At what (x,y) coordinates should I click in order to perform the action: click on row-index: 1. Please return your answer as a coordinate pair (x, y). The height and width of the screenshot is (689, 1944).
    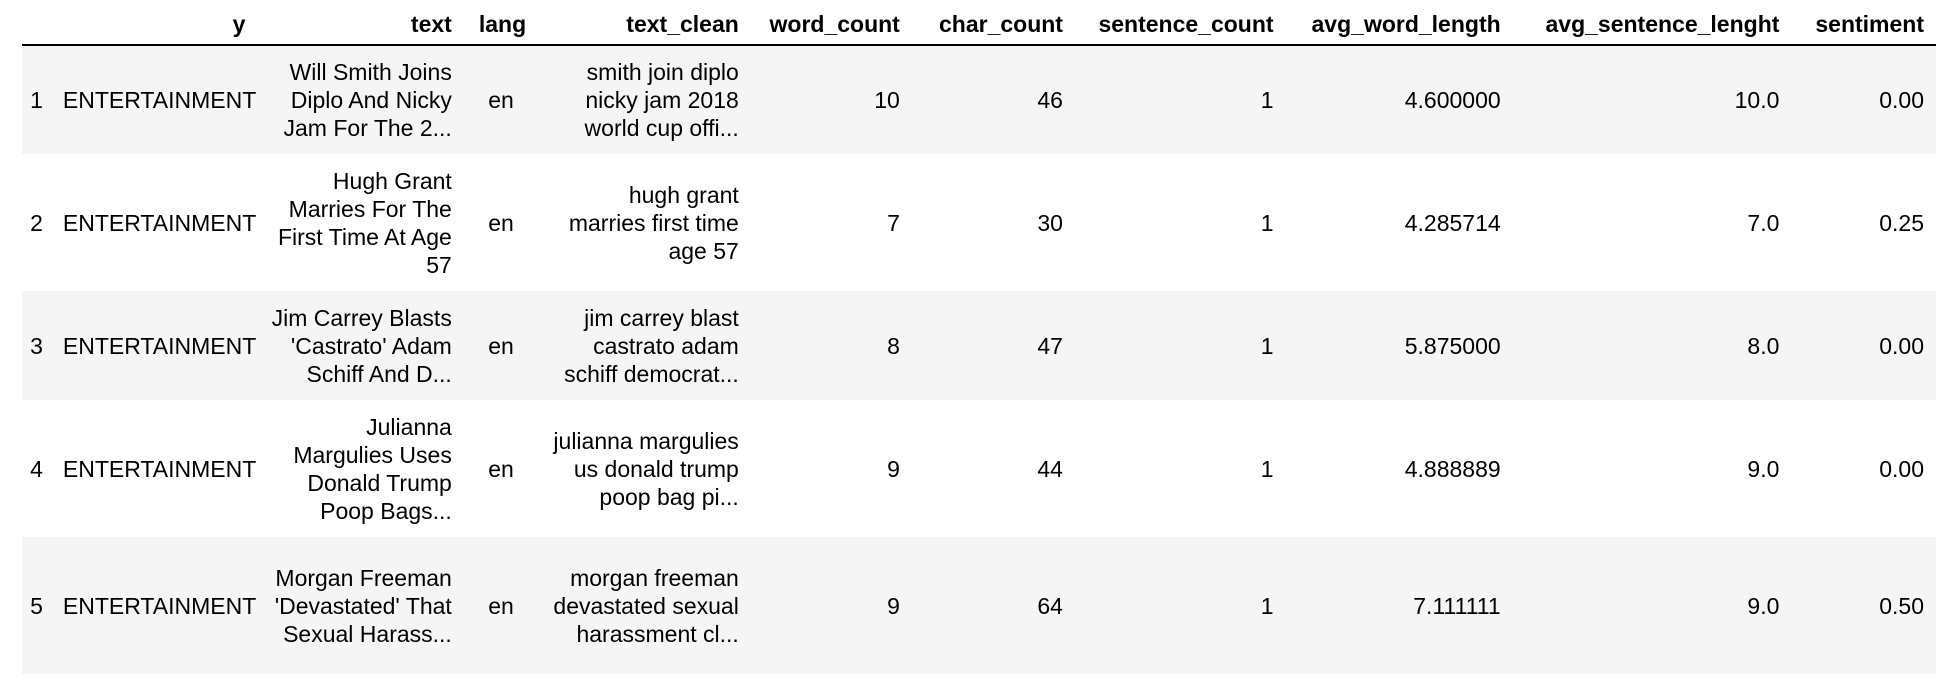
    Looking at the image, I should click on (36, 100).